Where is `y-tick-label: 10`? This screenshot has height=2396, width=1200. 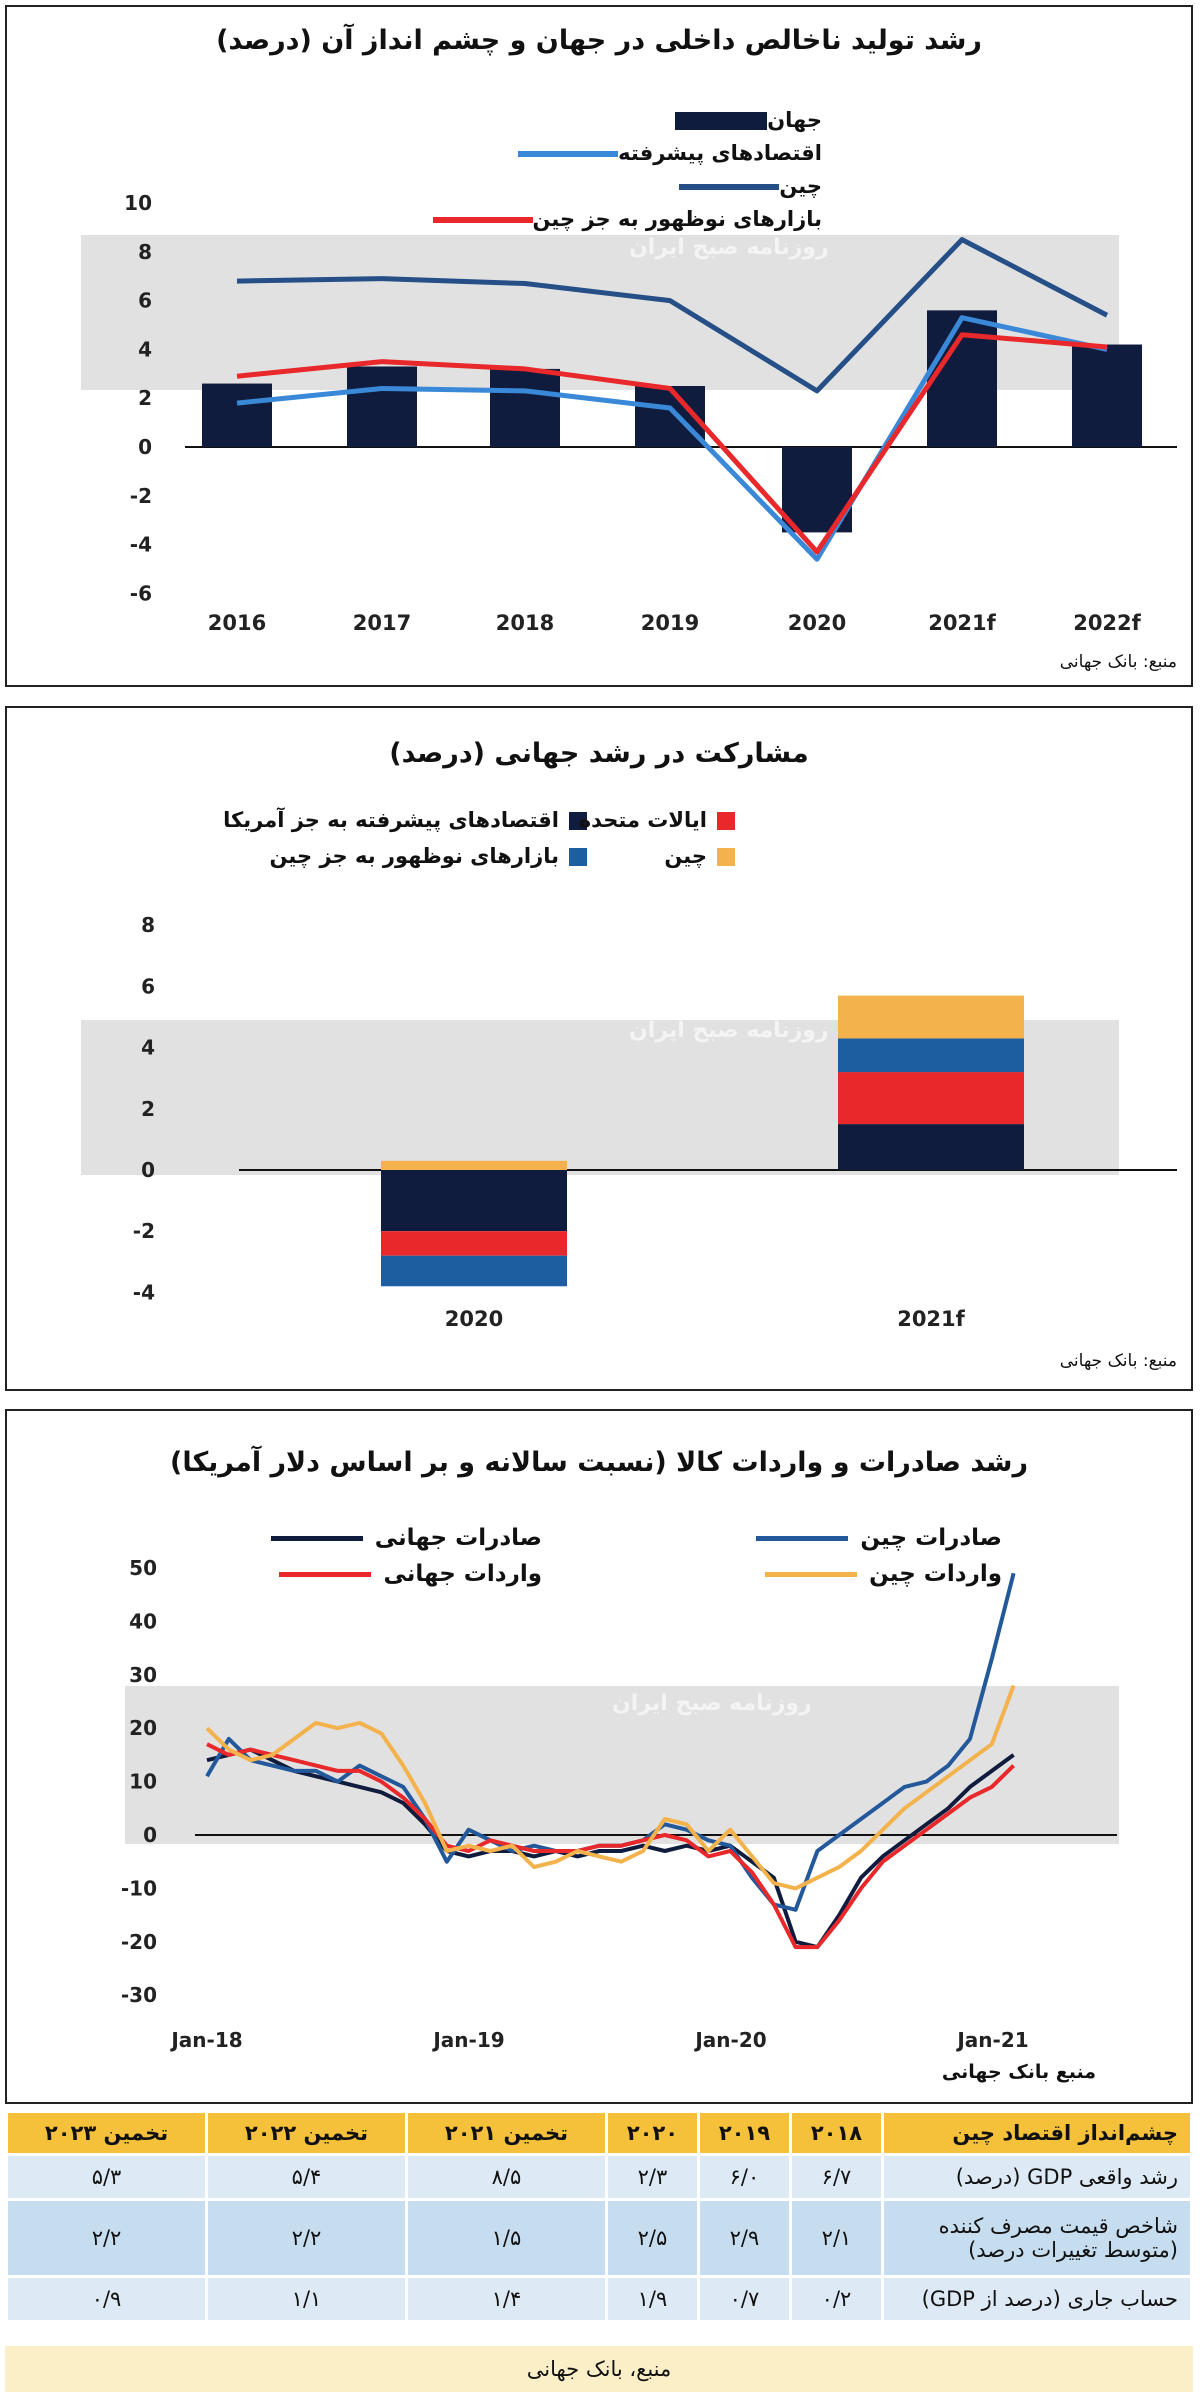 y-tick-label: 10 is located at coordinates (138, 203).